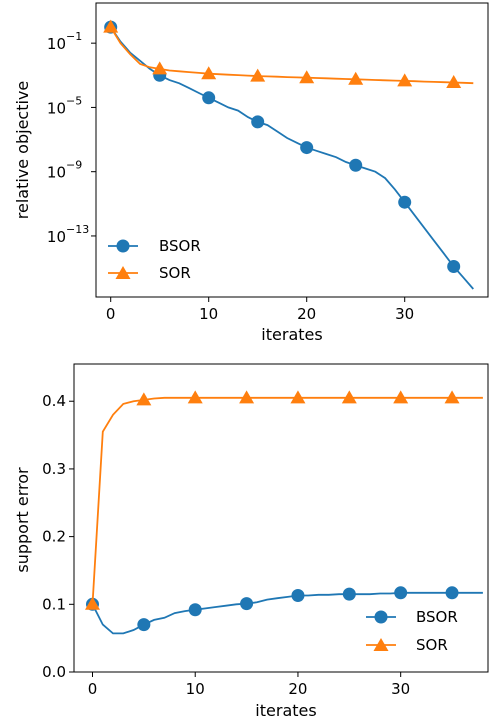  What do you see at coordinates (54, 672) in the screenshot?
I see `y-tick-label: 0.0` at bounding box center [54, 672].